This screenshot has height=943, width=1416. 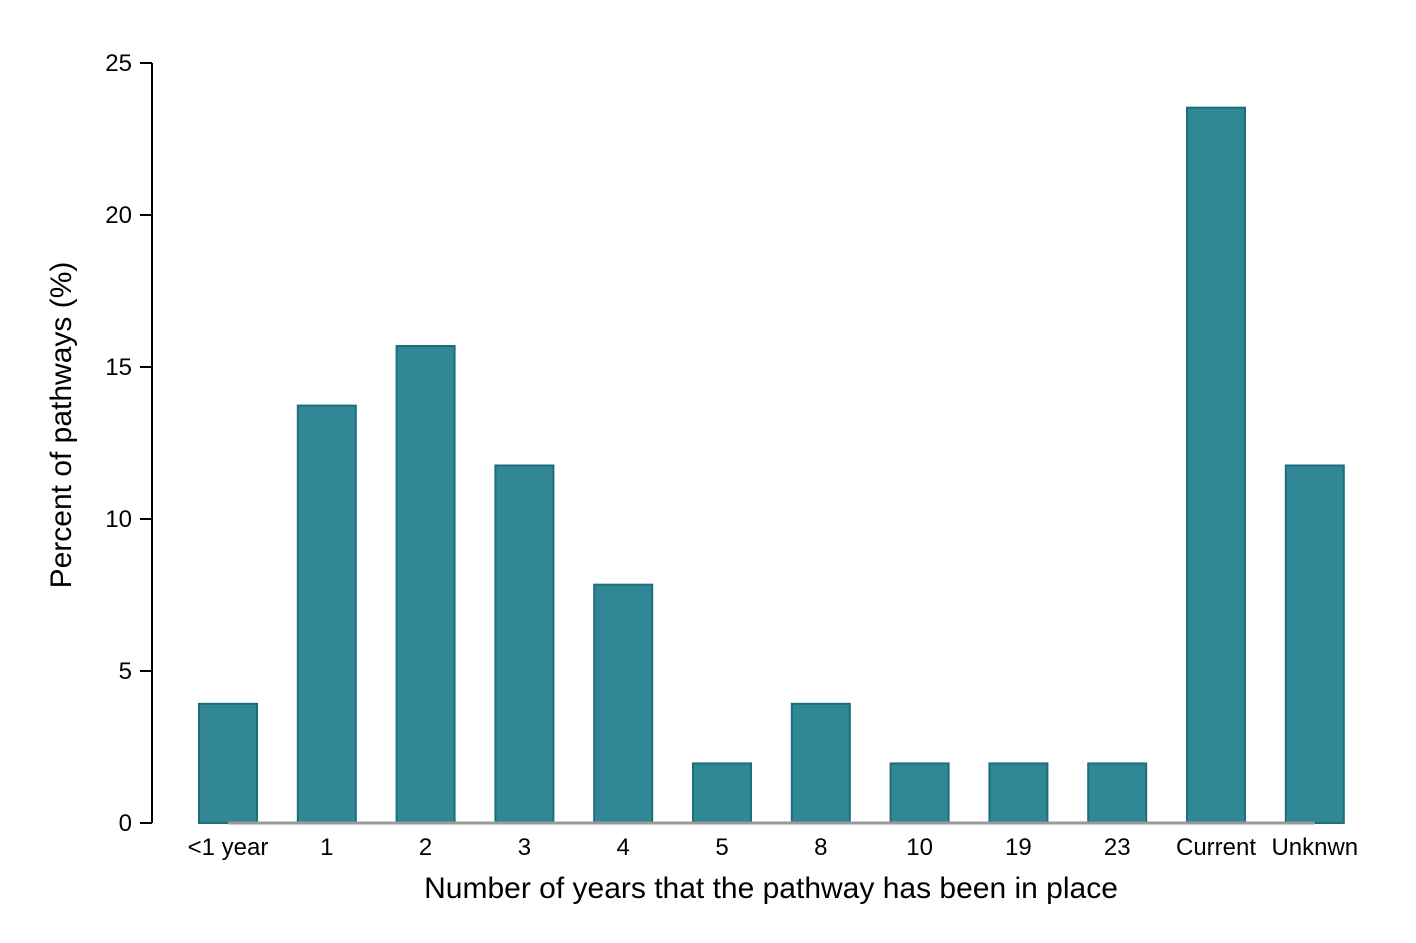 What do you see at coordinates (125, 671) in the screenshot?
I see `y-tick-label-1: 5` at bounding box center [125, 671].